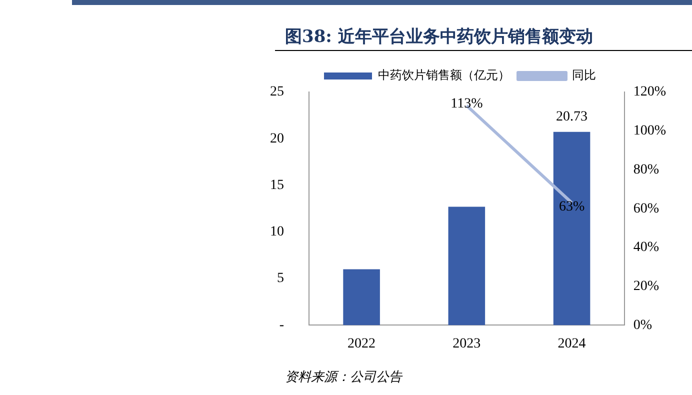 This screenshot has height=395, width=692. Describe the element at coordinates (572, 344) in the screenshot. I see `x-tick-label: 2024` at that location.